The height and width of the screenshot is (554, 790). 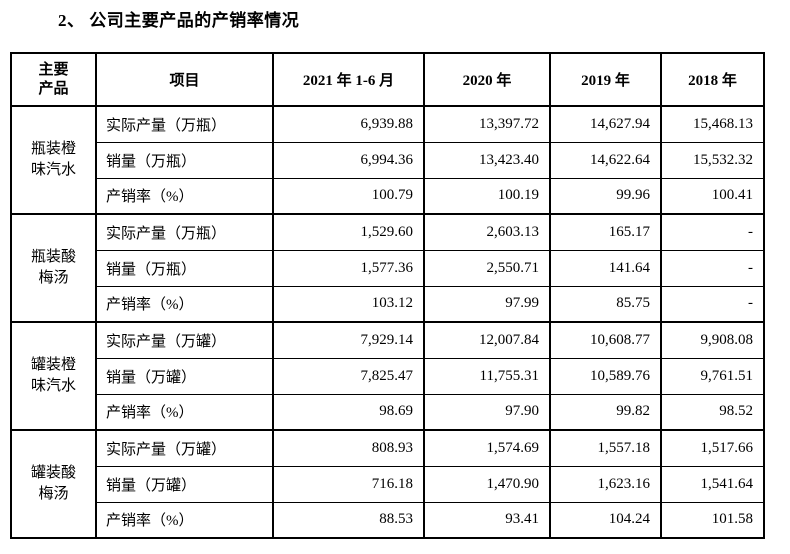 I want to click on value-cell: 15,468.13, so click(x=712, y=124).